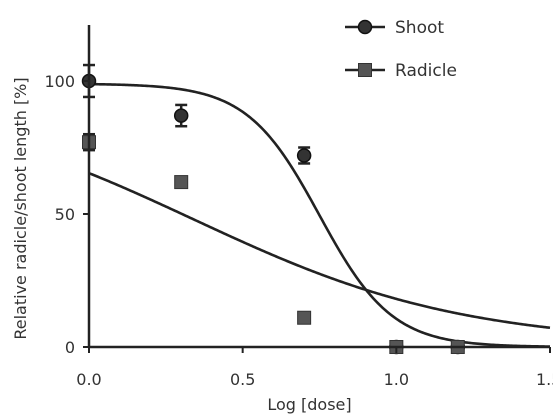 The image size is (553, 414). What do you see at coordinates (365, 70) in the screenshot?
I see `legend-marker-radicle` at bounding box center [365, 70].